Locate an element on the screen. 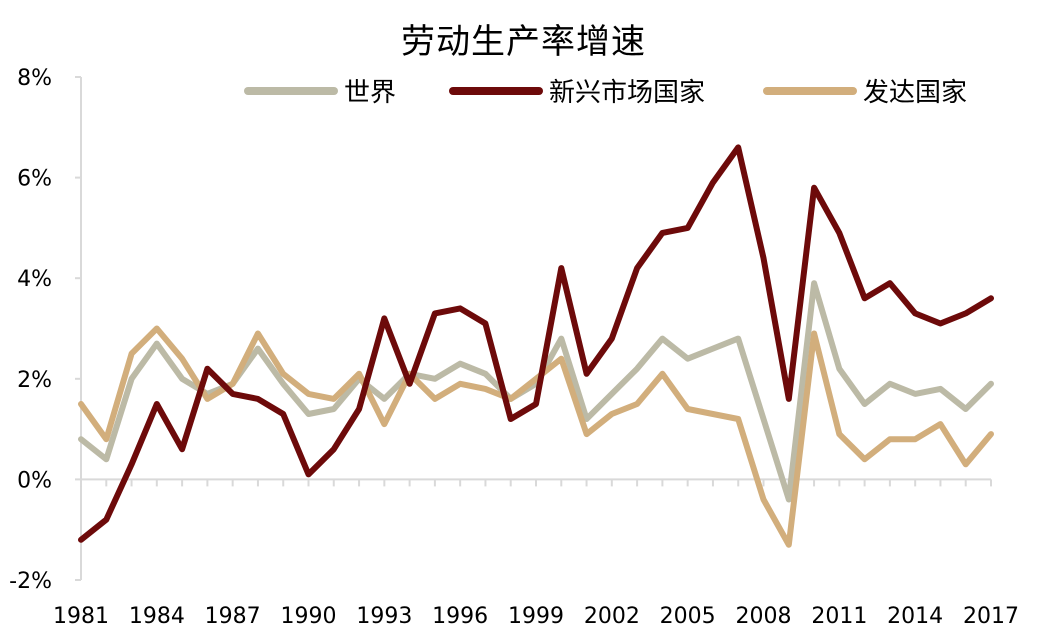 The image size is (1047, 634). x-tick-label: 1996 is located at coordinates (460, 616).